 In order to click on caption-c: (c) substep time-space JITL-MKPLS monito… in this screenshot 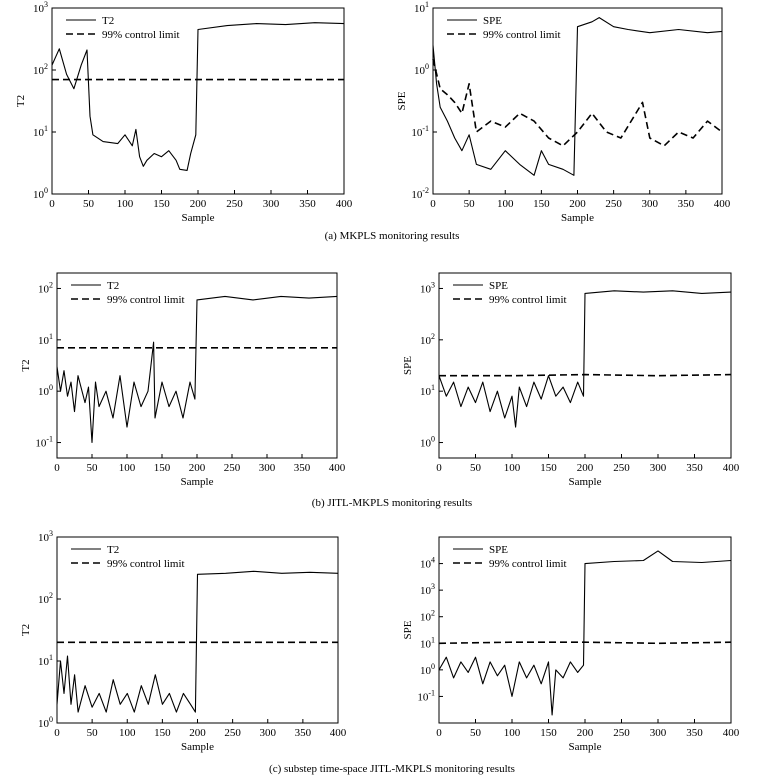, I will do `click(392, 769)`.